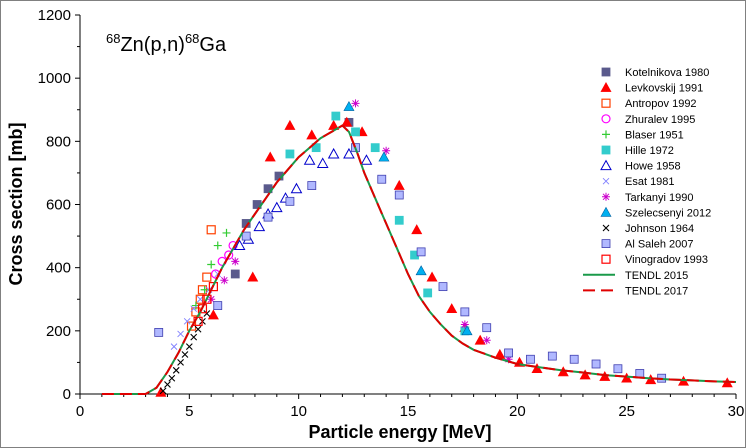 Image resolution: width=746 pixels, height=448 pixels. Describe the element at coordinates (656, 276) in the screenshot. I see `legend-label: TENDL 2015` at that location.